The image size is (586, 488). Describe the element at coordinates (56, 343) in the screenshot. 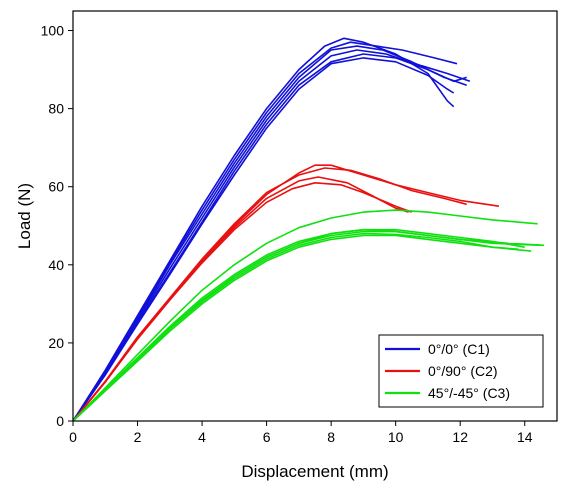

I see `y-tick-label: 20` at that location.